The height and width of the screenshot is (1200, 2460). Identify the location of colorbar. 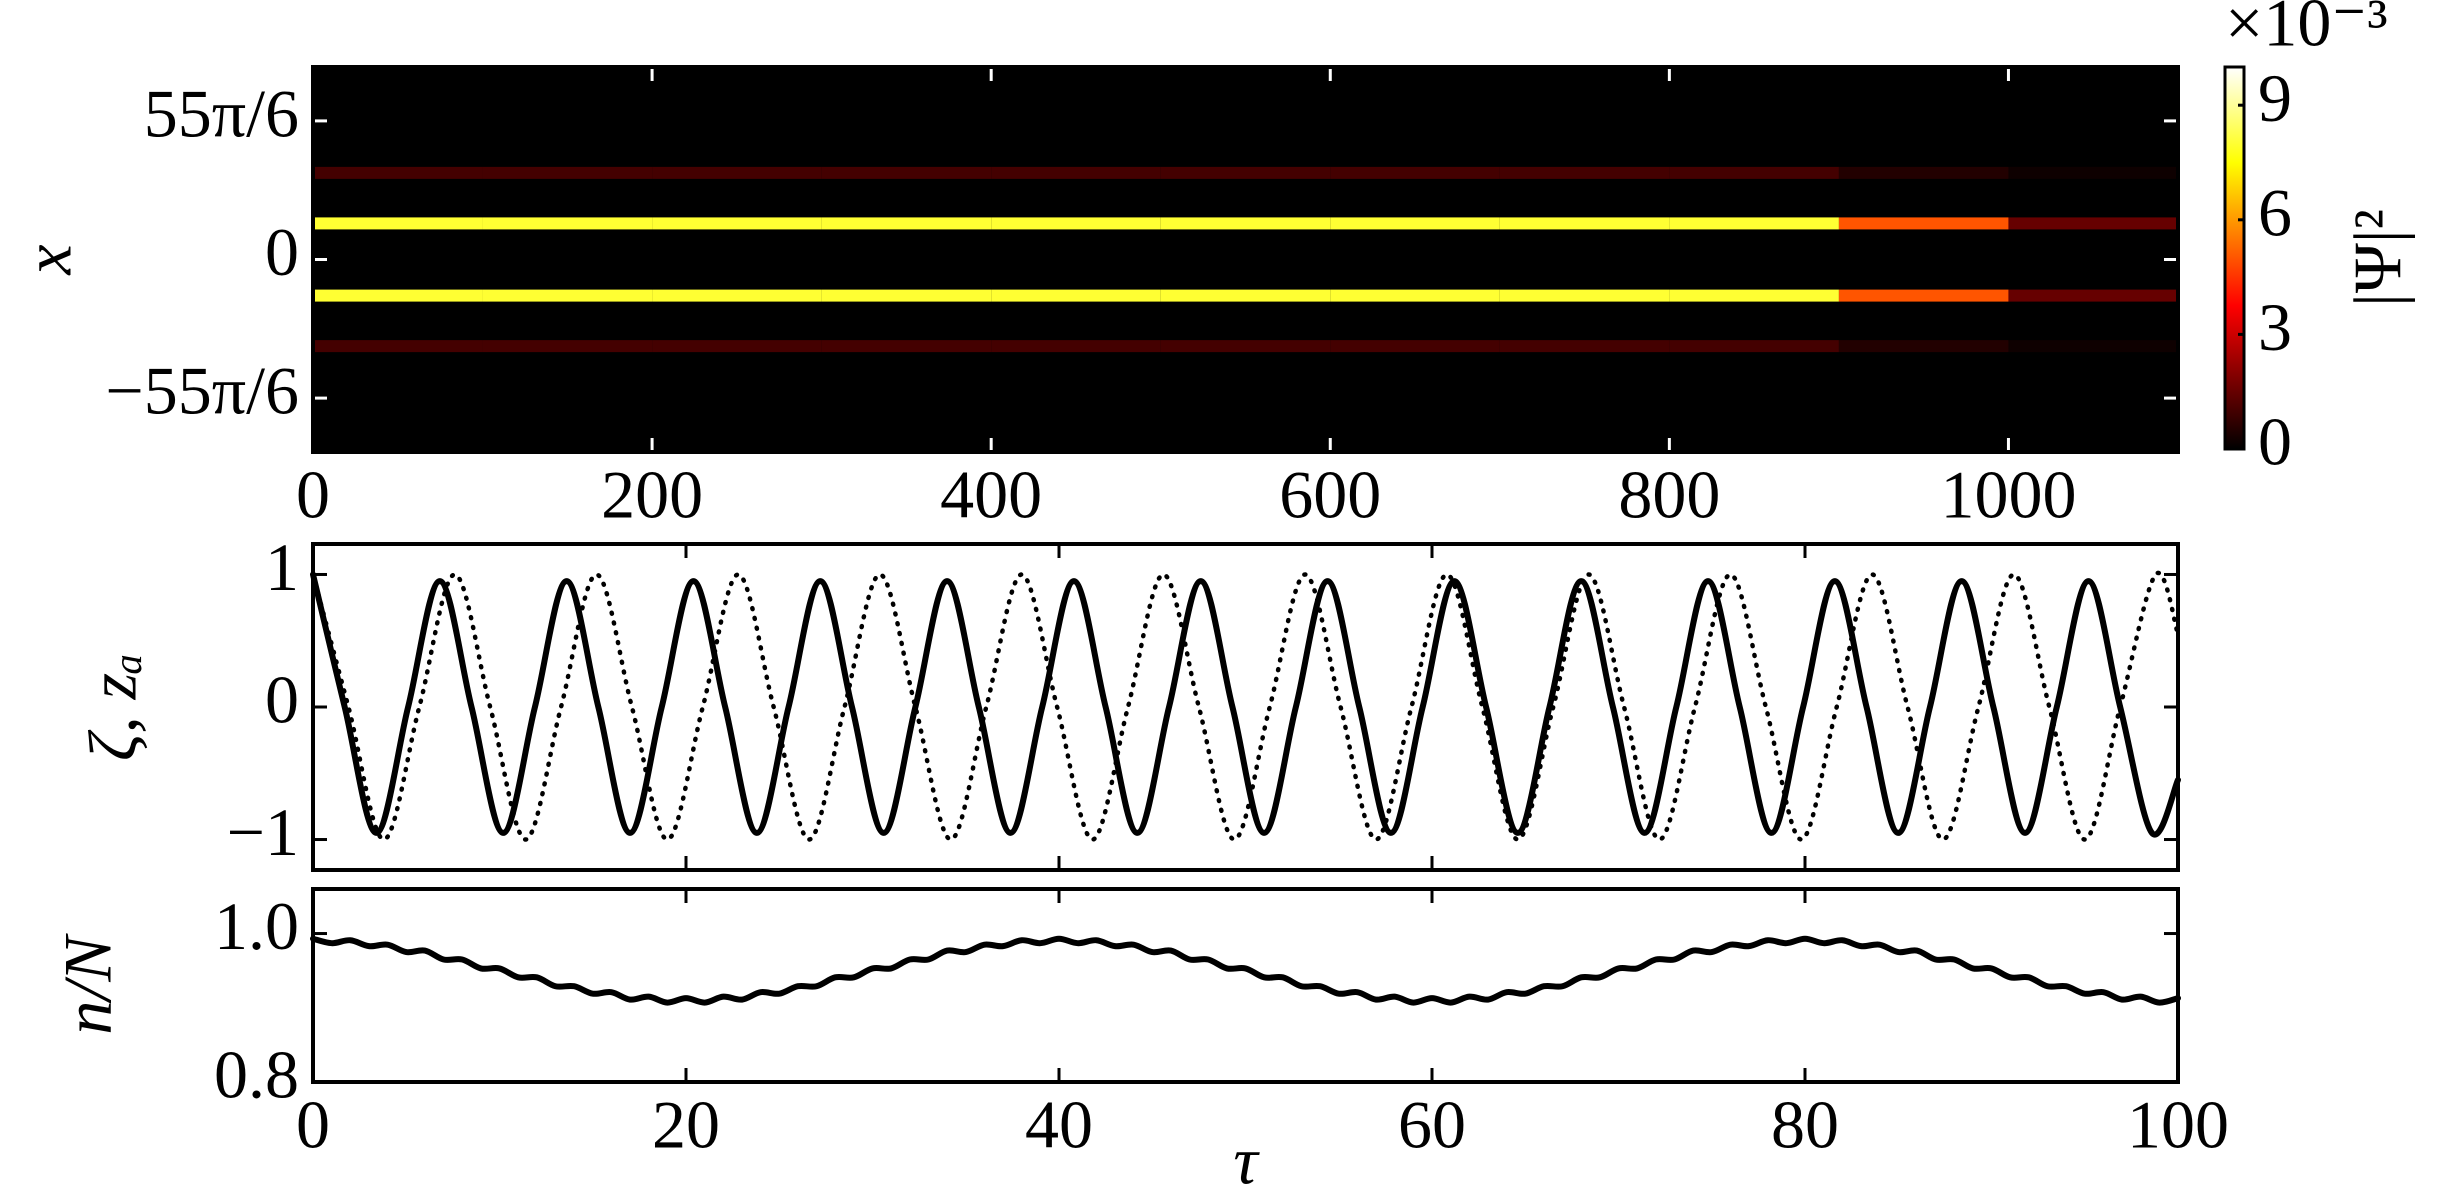
(2234, 258).